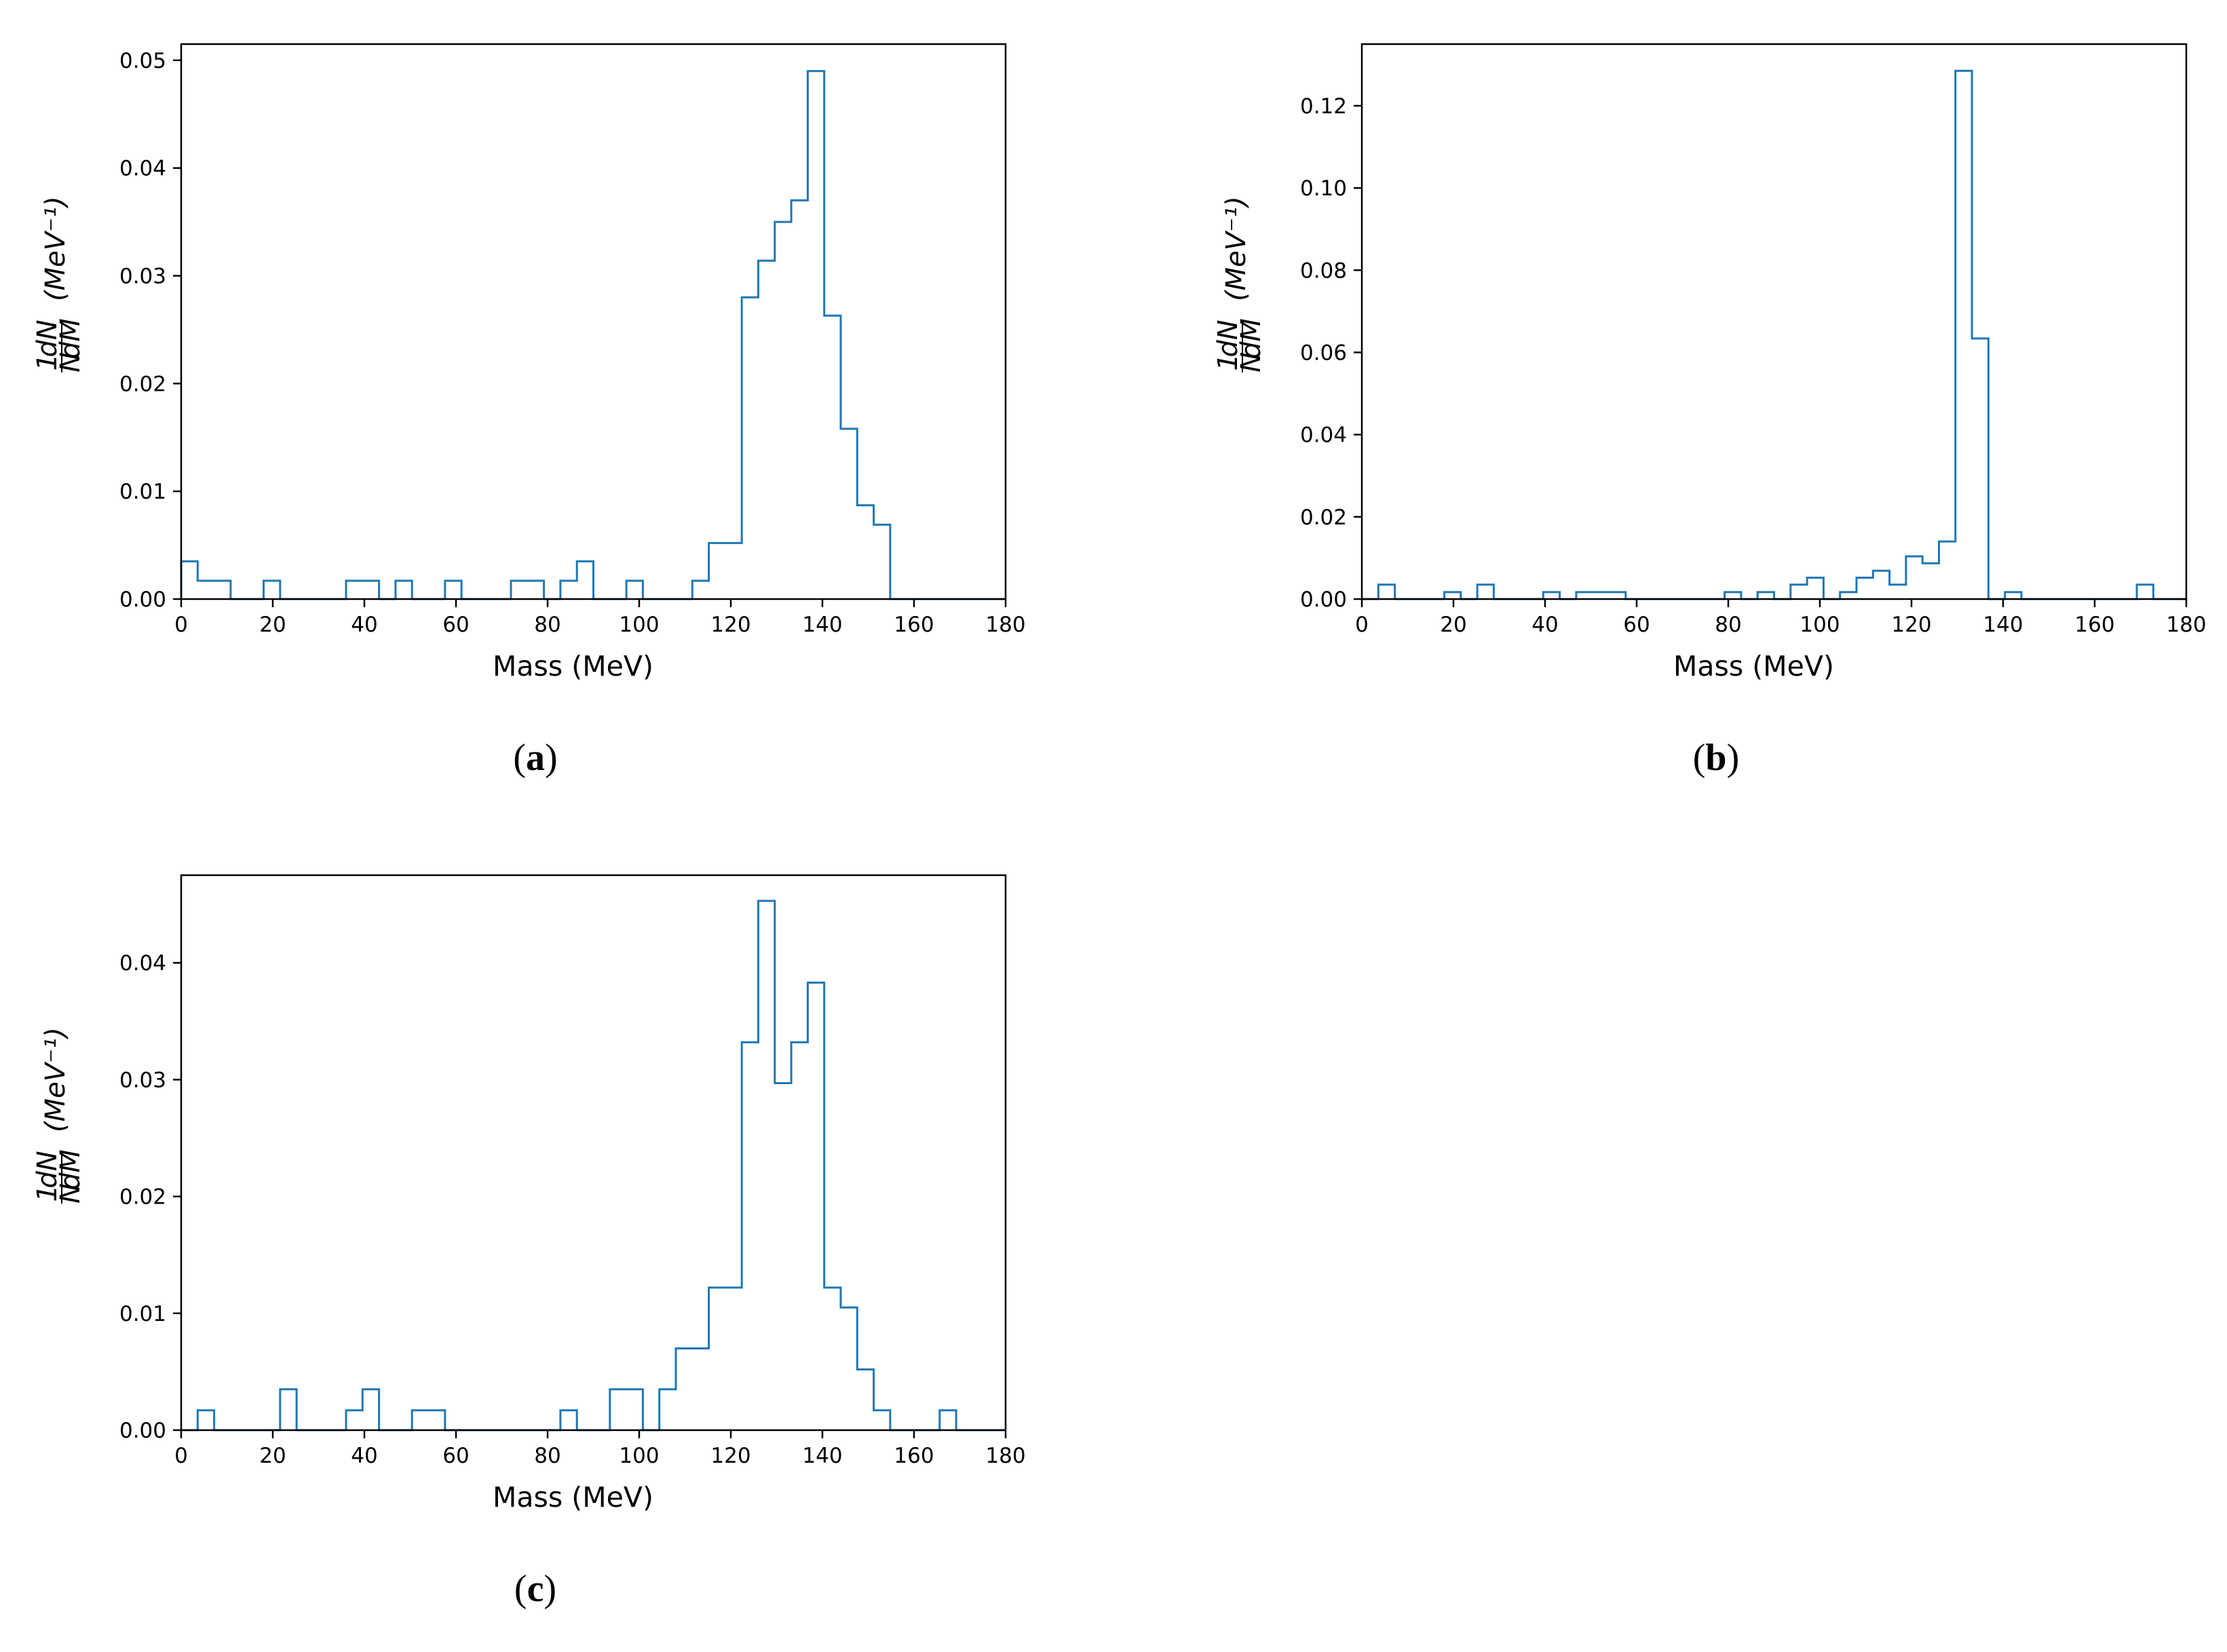 The height and width of the screenshot is (1652, 2227). What do you see at coordinates (142, 1080) in the screenshot?
I see `y-tick-label: 0.03` at bounding box center [142, 1080].